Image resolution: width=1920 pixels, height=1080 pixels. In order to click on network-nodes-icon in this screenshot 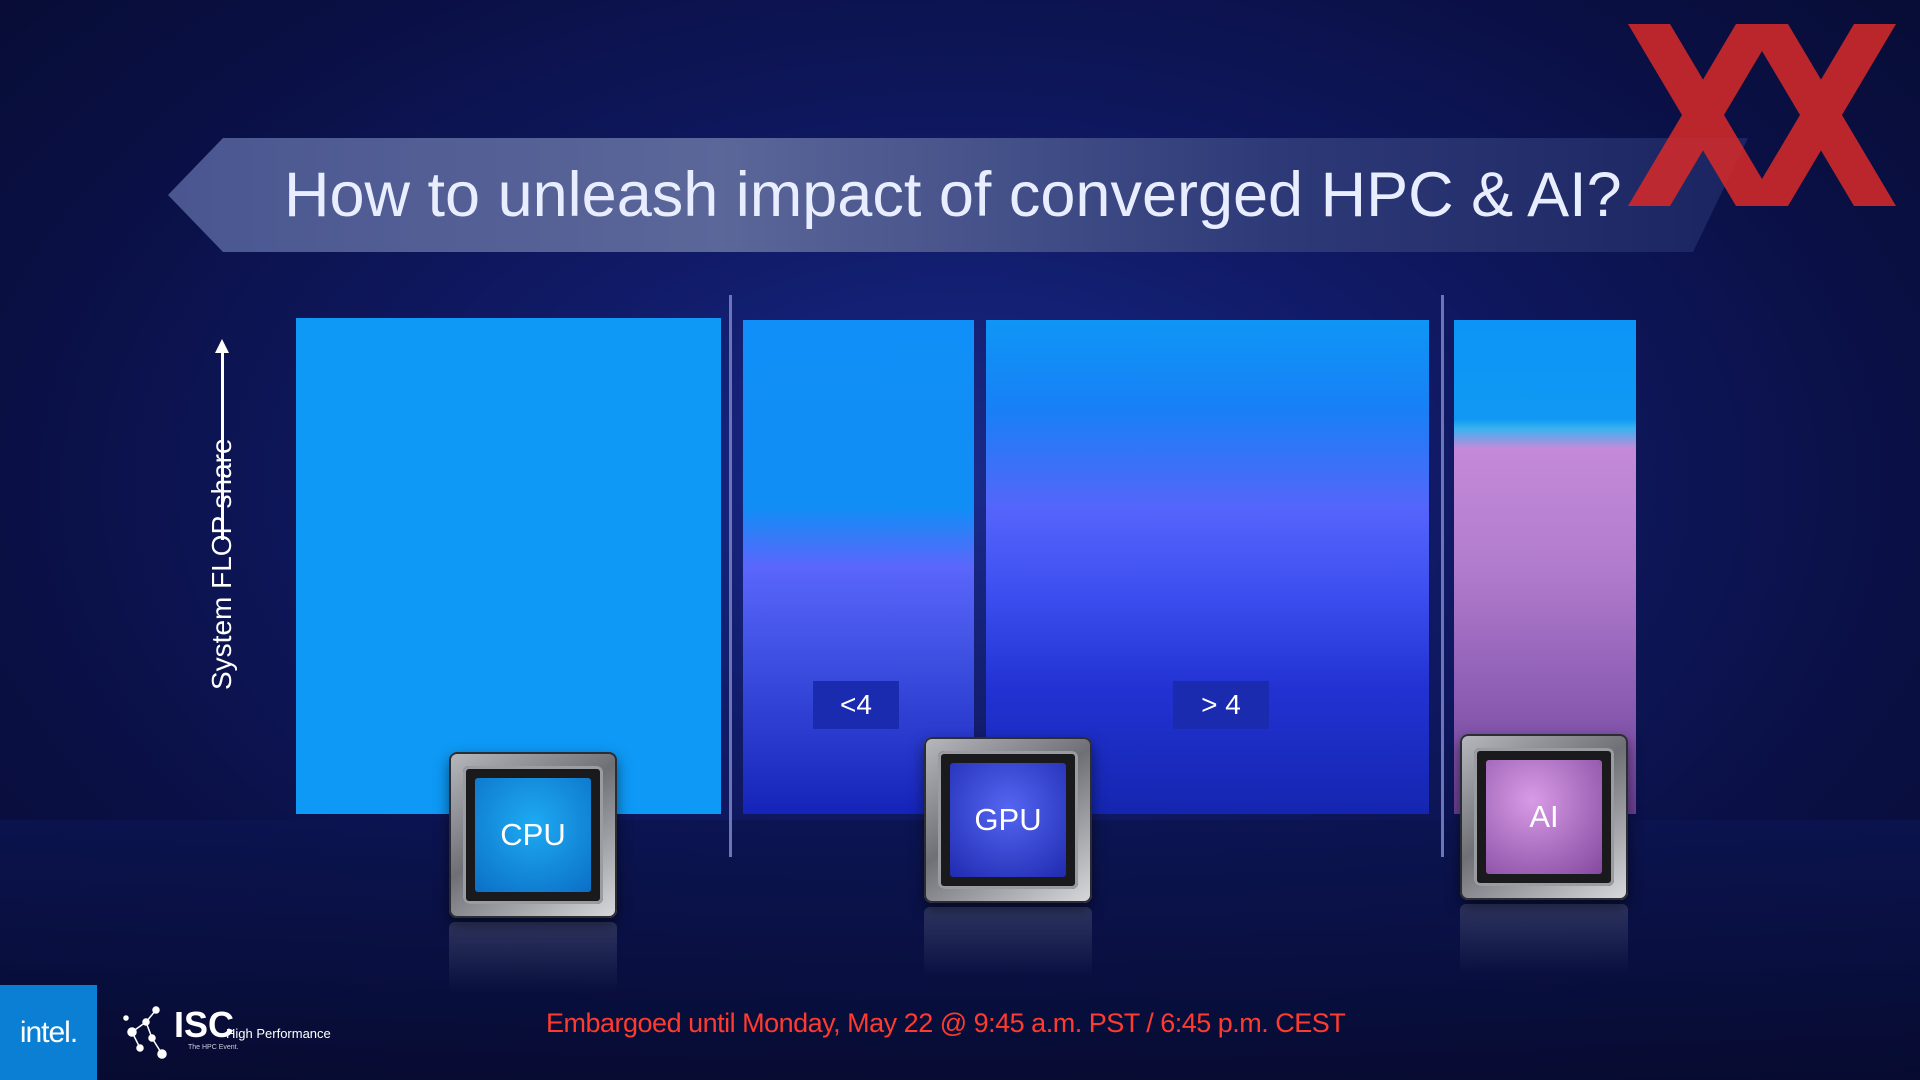, I will do `click(145, 1032)`.